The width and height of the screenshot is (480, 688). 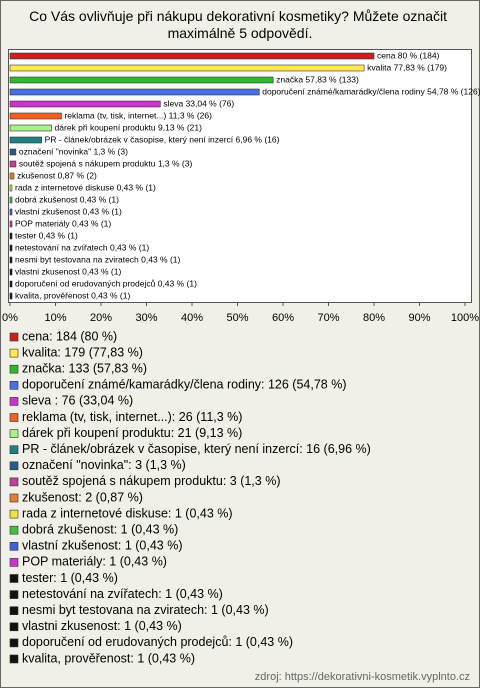 What do you see at coordinates (82, 247) in the screenshot?
I see `data-label: netestování na zvířatech 0,43 % (1)` at bounding box center [82, 247].